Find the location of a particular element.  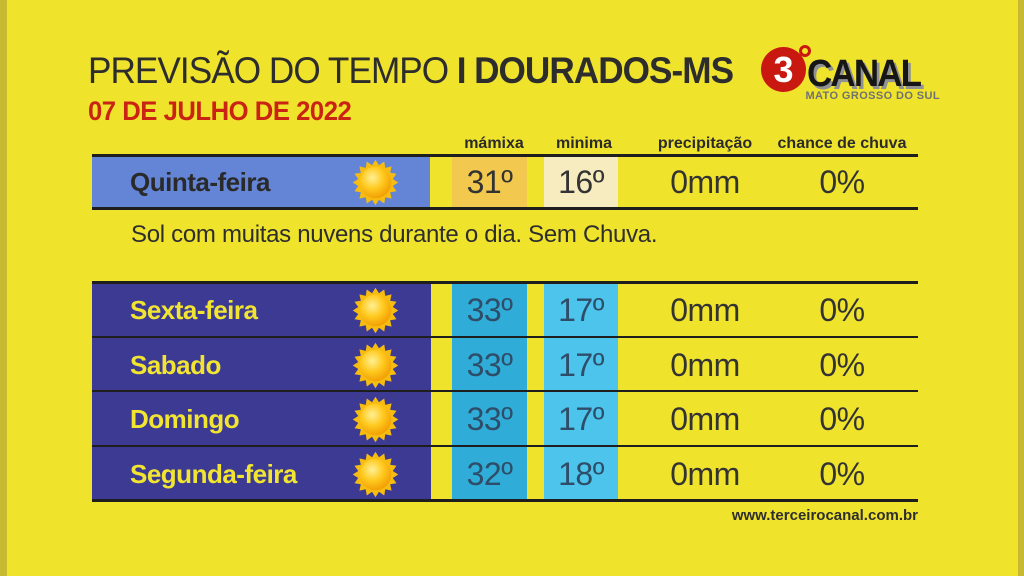

today-min-temp-cell: 16º is located at coordinates (581, 182).